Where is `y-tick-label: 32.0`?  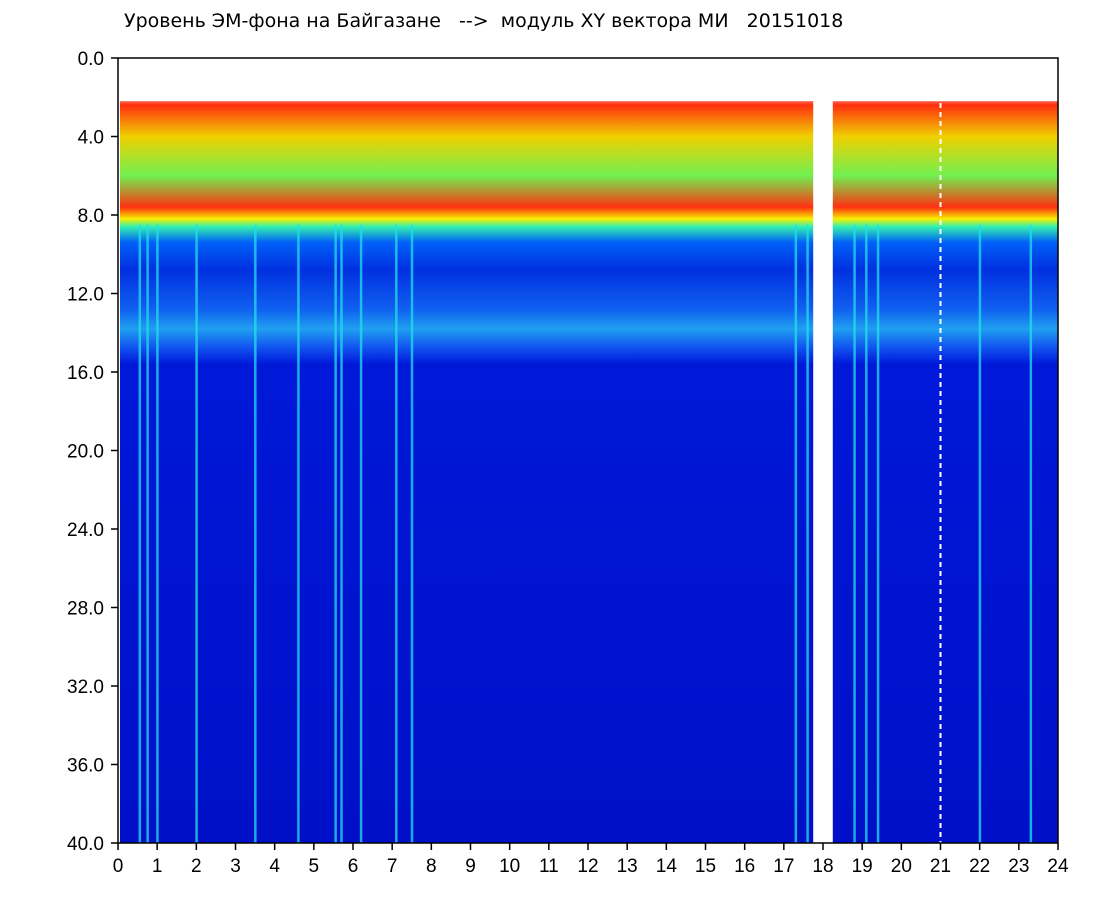
y-tick-label: 32.0 is located at coordinates (85, 687).